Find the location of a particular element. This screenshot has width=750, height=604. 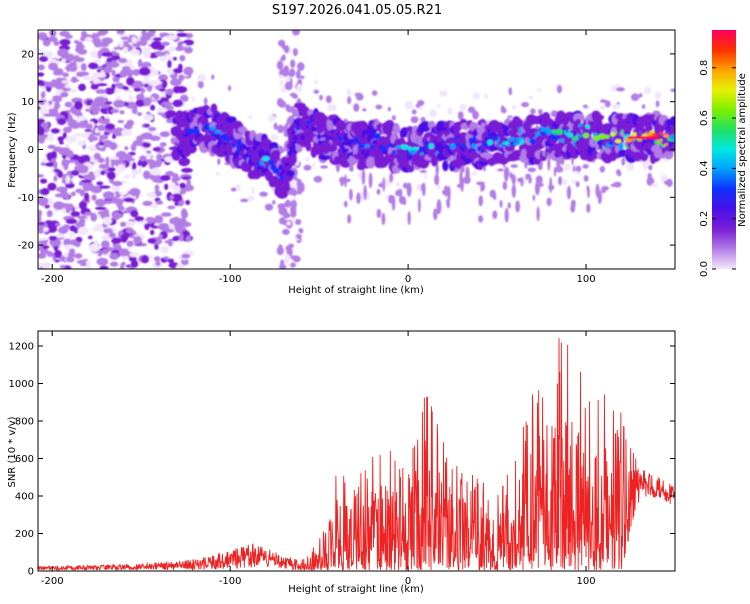

y-tick-label: 1000 is located at coordinates (21, 384).